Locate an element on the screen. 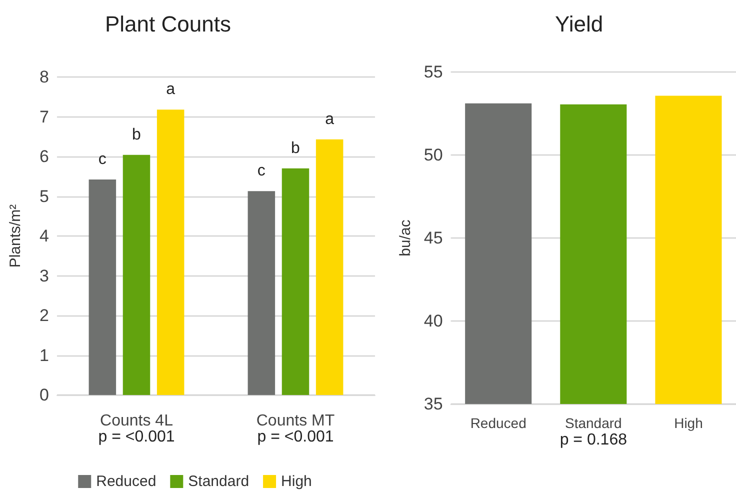 Image resolution: width=736 pixels, height=494 pixels. chart-title: Plant Counts is located at coordinates (168, 24).